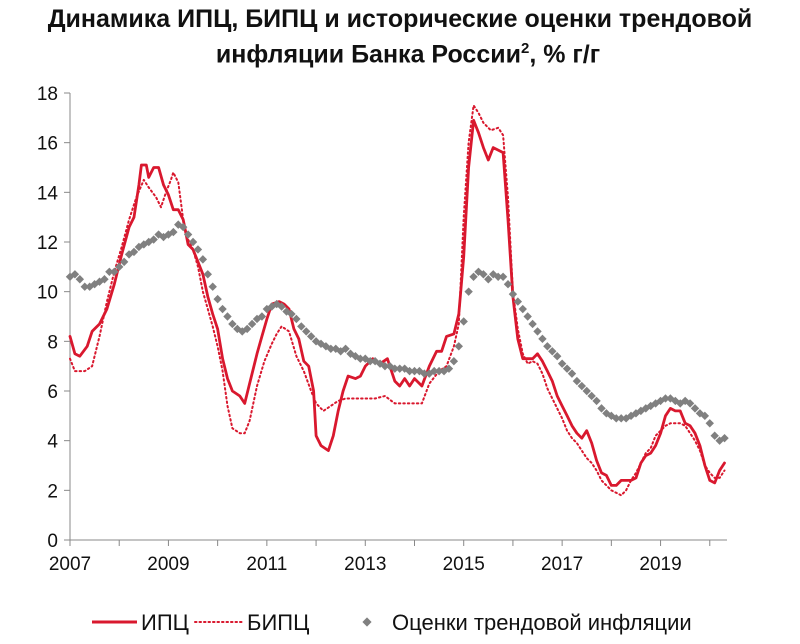  Describe the element at coordinates (660, 564) in the screenshot. I see `x-tick-label: 2019` at that location.